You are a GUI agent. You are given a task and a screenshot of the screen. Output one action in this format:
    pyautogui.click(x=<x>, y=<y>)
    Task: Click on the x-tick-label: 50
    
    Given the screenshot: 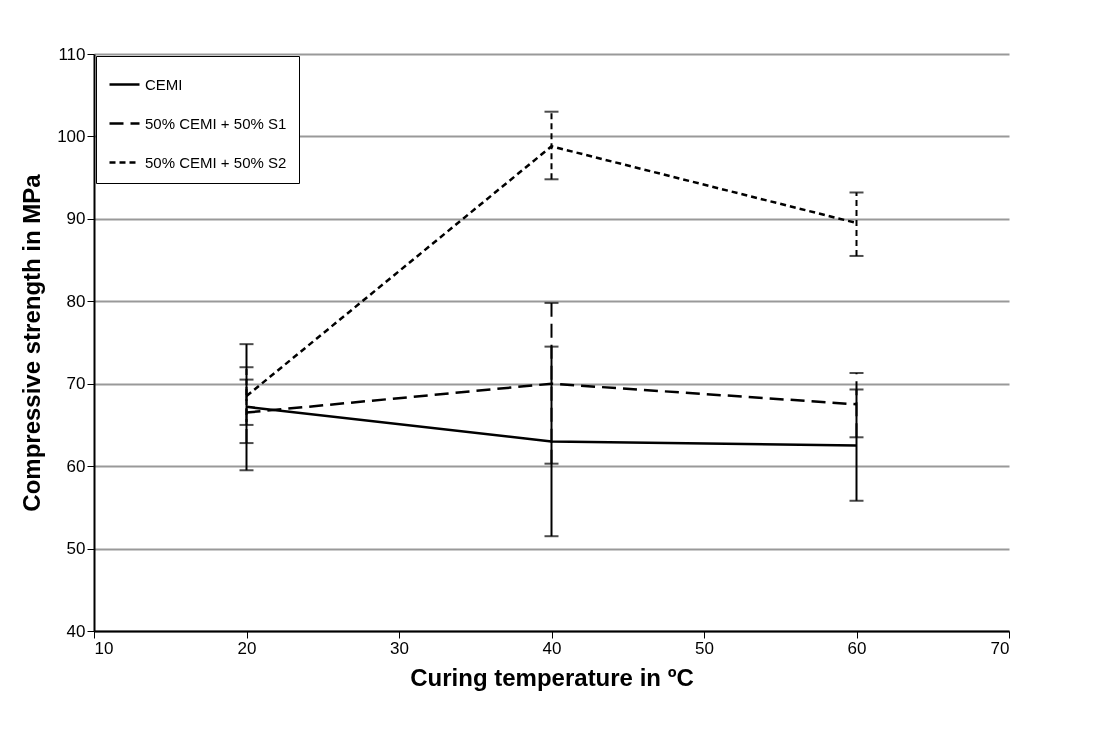 What is the action you would take?
    pyautogui.click(x=704, y=648)
    